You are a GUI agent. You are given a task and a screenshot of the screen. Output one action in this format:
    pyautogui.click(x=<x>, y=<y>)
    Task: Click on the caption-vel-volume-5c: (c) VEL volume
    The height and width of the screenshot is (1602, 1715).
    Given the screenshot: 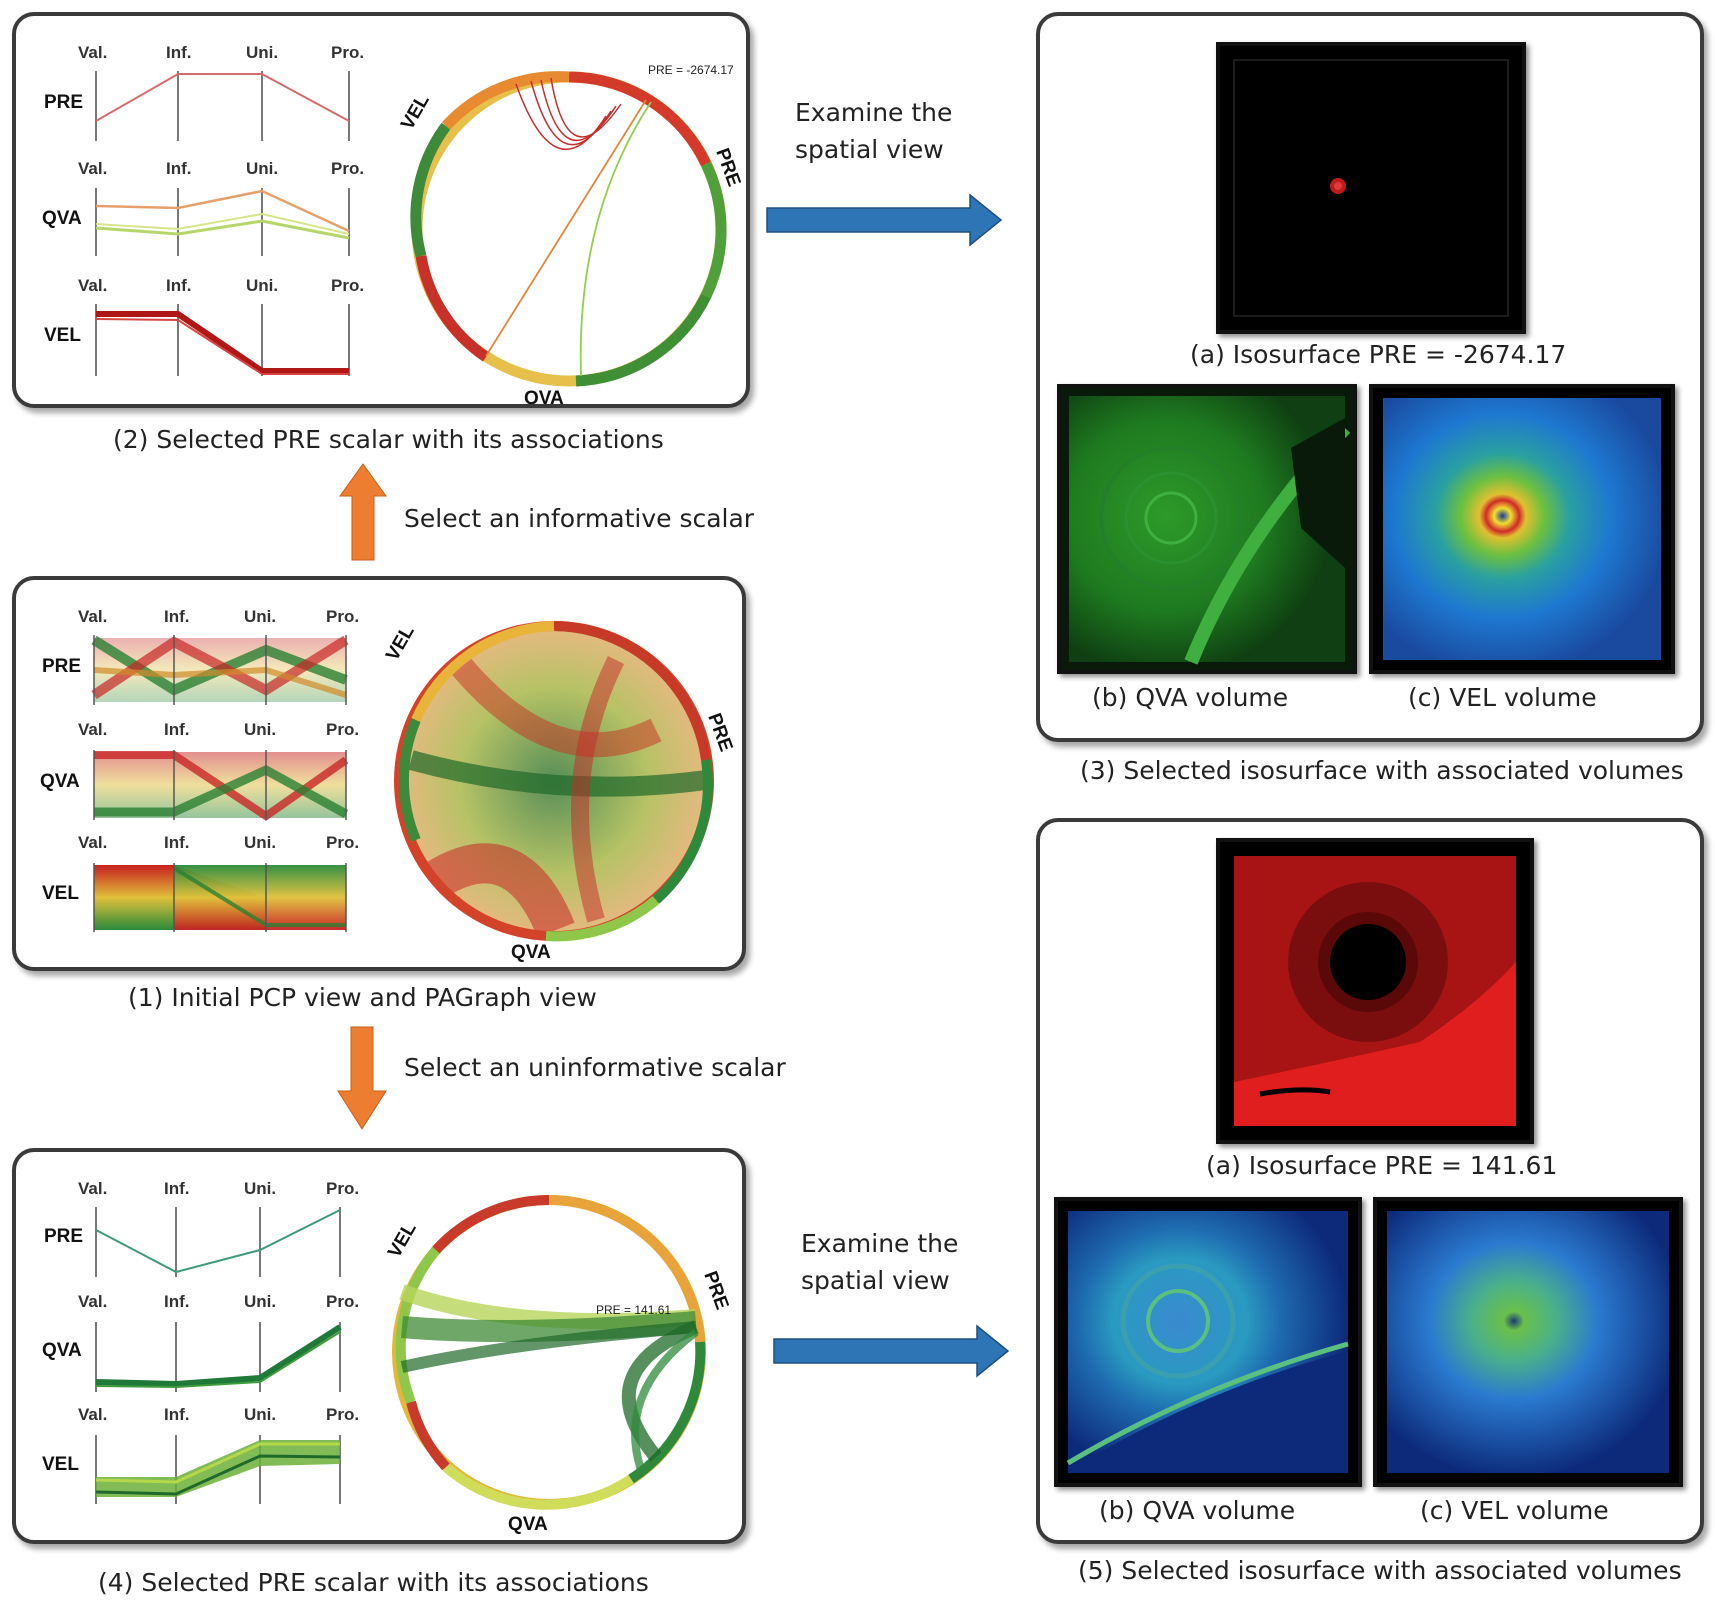 What is the action you would take?
    pyautogui.click(x=1514, y=1510)
    